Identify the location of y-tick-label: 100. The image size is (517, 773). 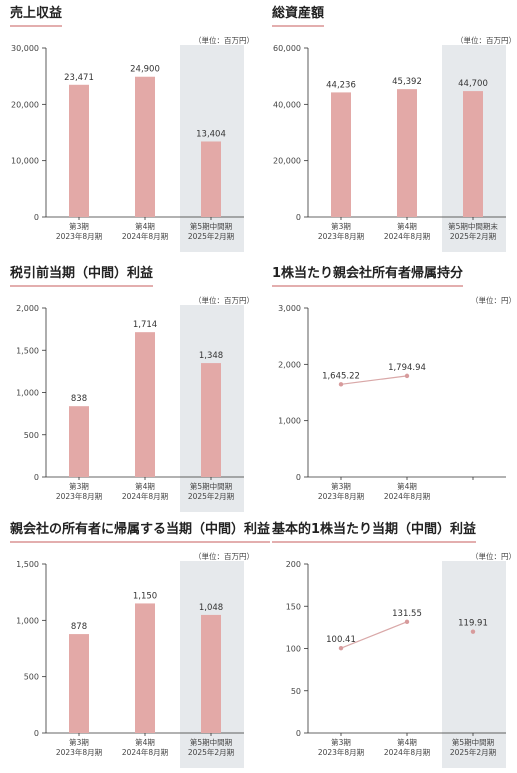
(293, 649).